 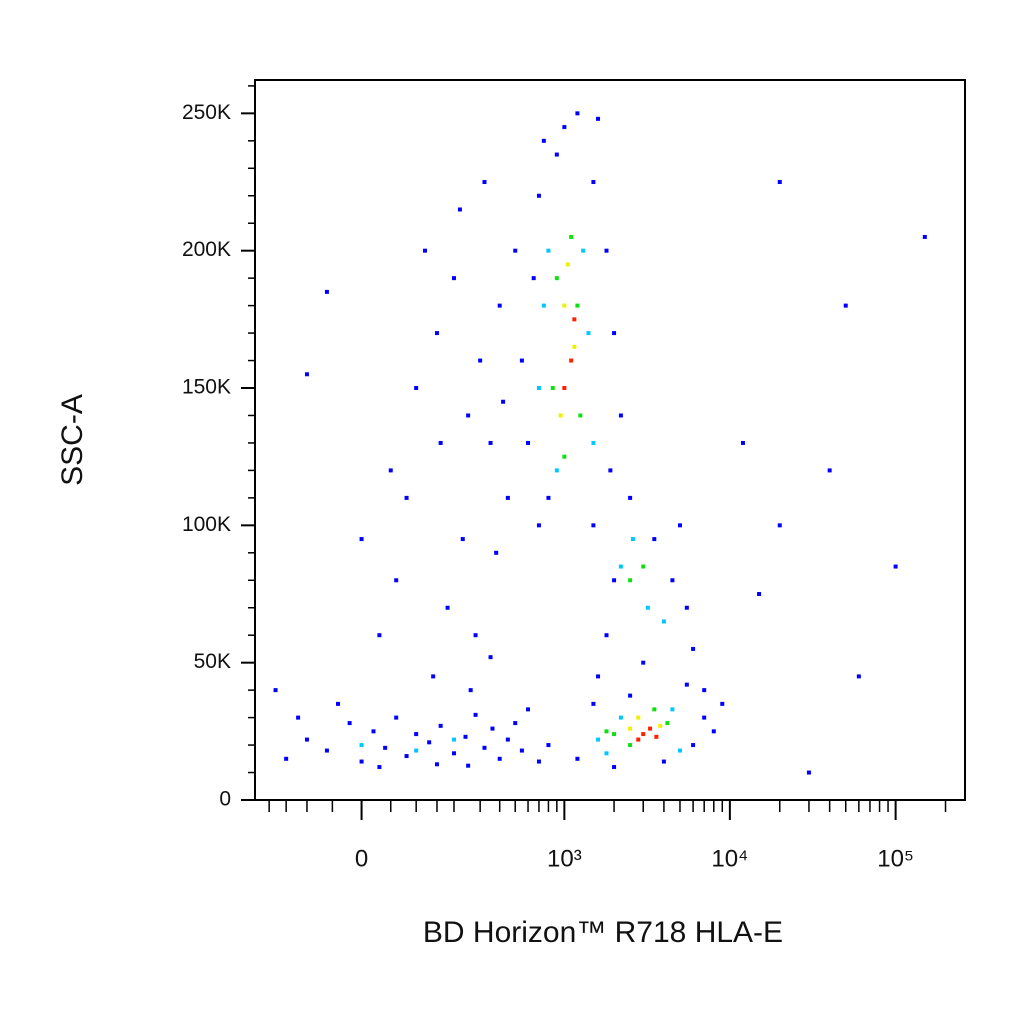 What do you see at coordinates (206, 112) in the screenshot?
I see `y-tick-label: 250K` at bounding box center [206, 112].